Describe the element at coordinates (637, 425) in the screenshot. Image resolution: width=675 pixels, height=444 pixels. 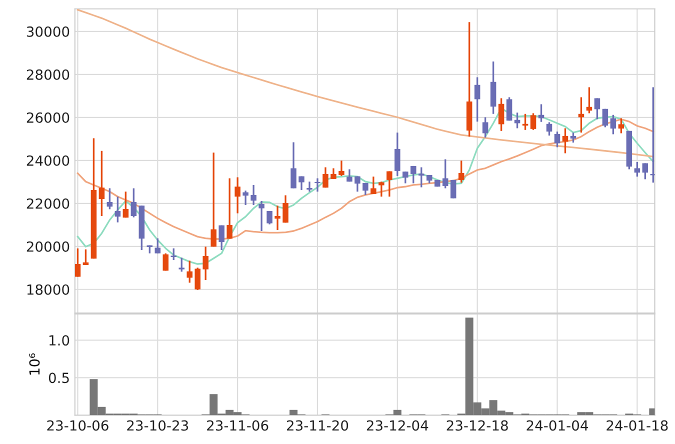
I see `x-tick-label: 24-01-18` at that location.